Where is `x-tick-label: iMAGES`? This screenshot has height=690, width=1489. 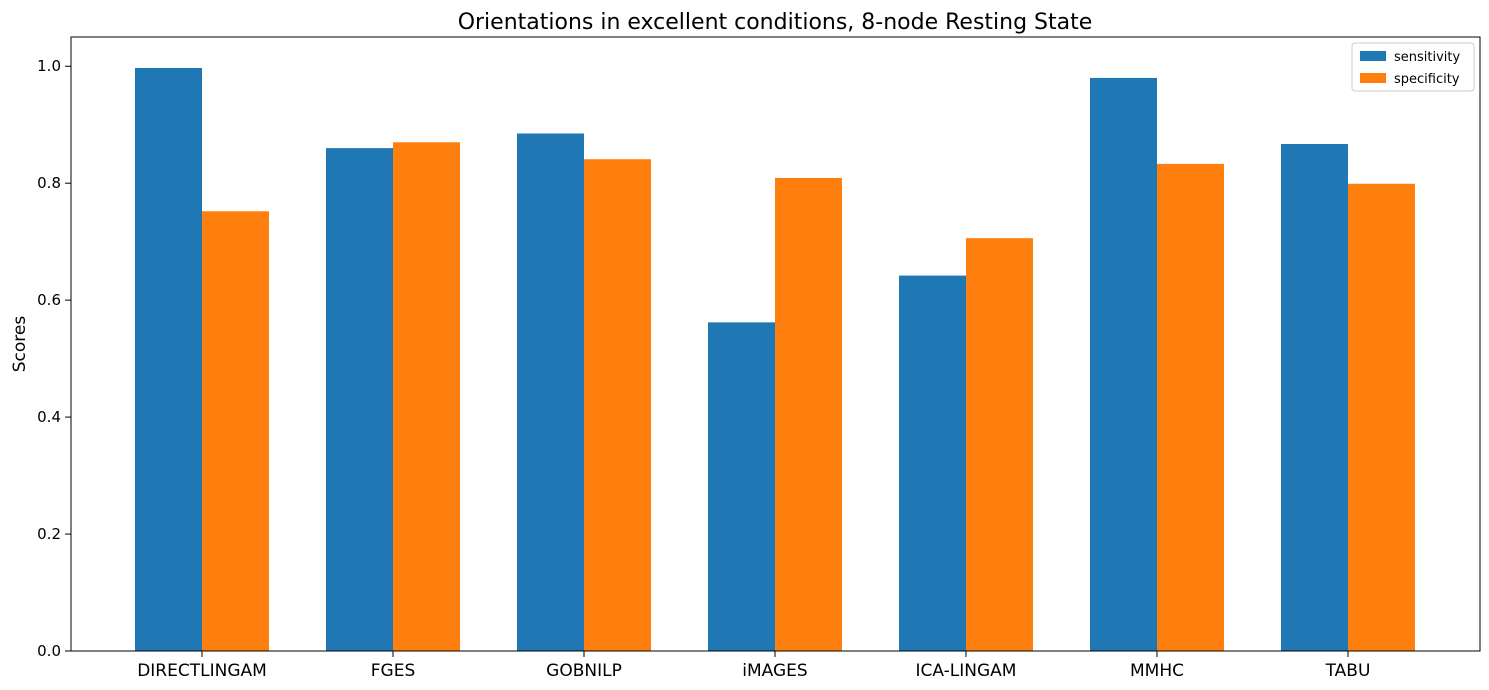 x-tick-label: iMAGES is located at coordinates (774, 671).